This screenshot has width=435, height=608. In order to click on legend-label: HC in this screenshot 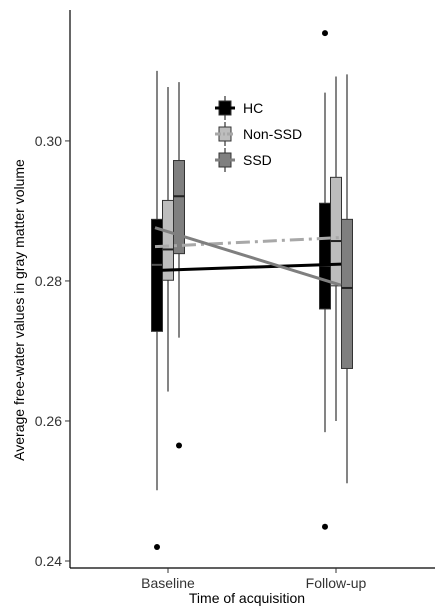, I will do `click(253, 108)`.